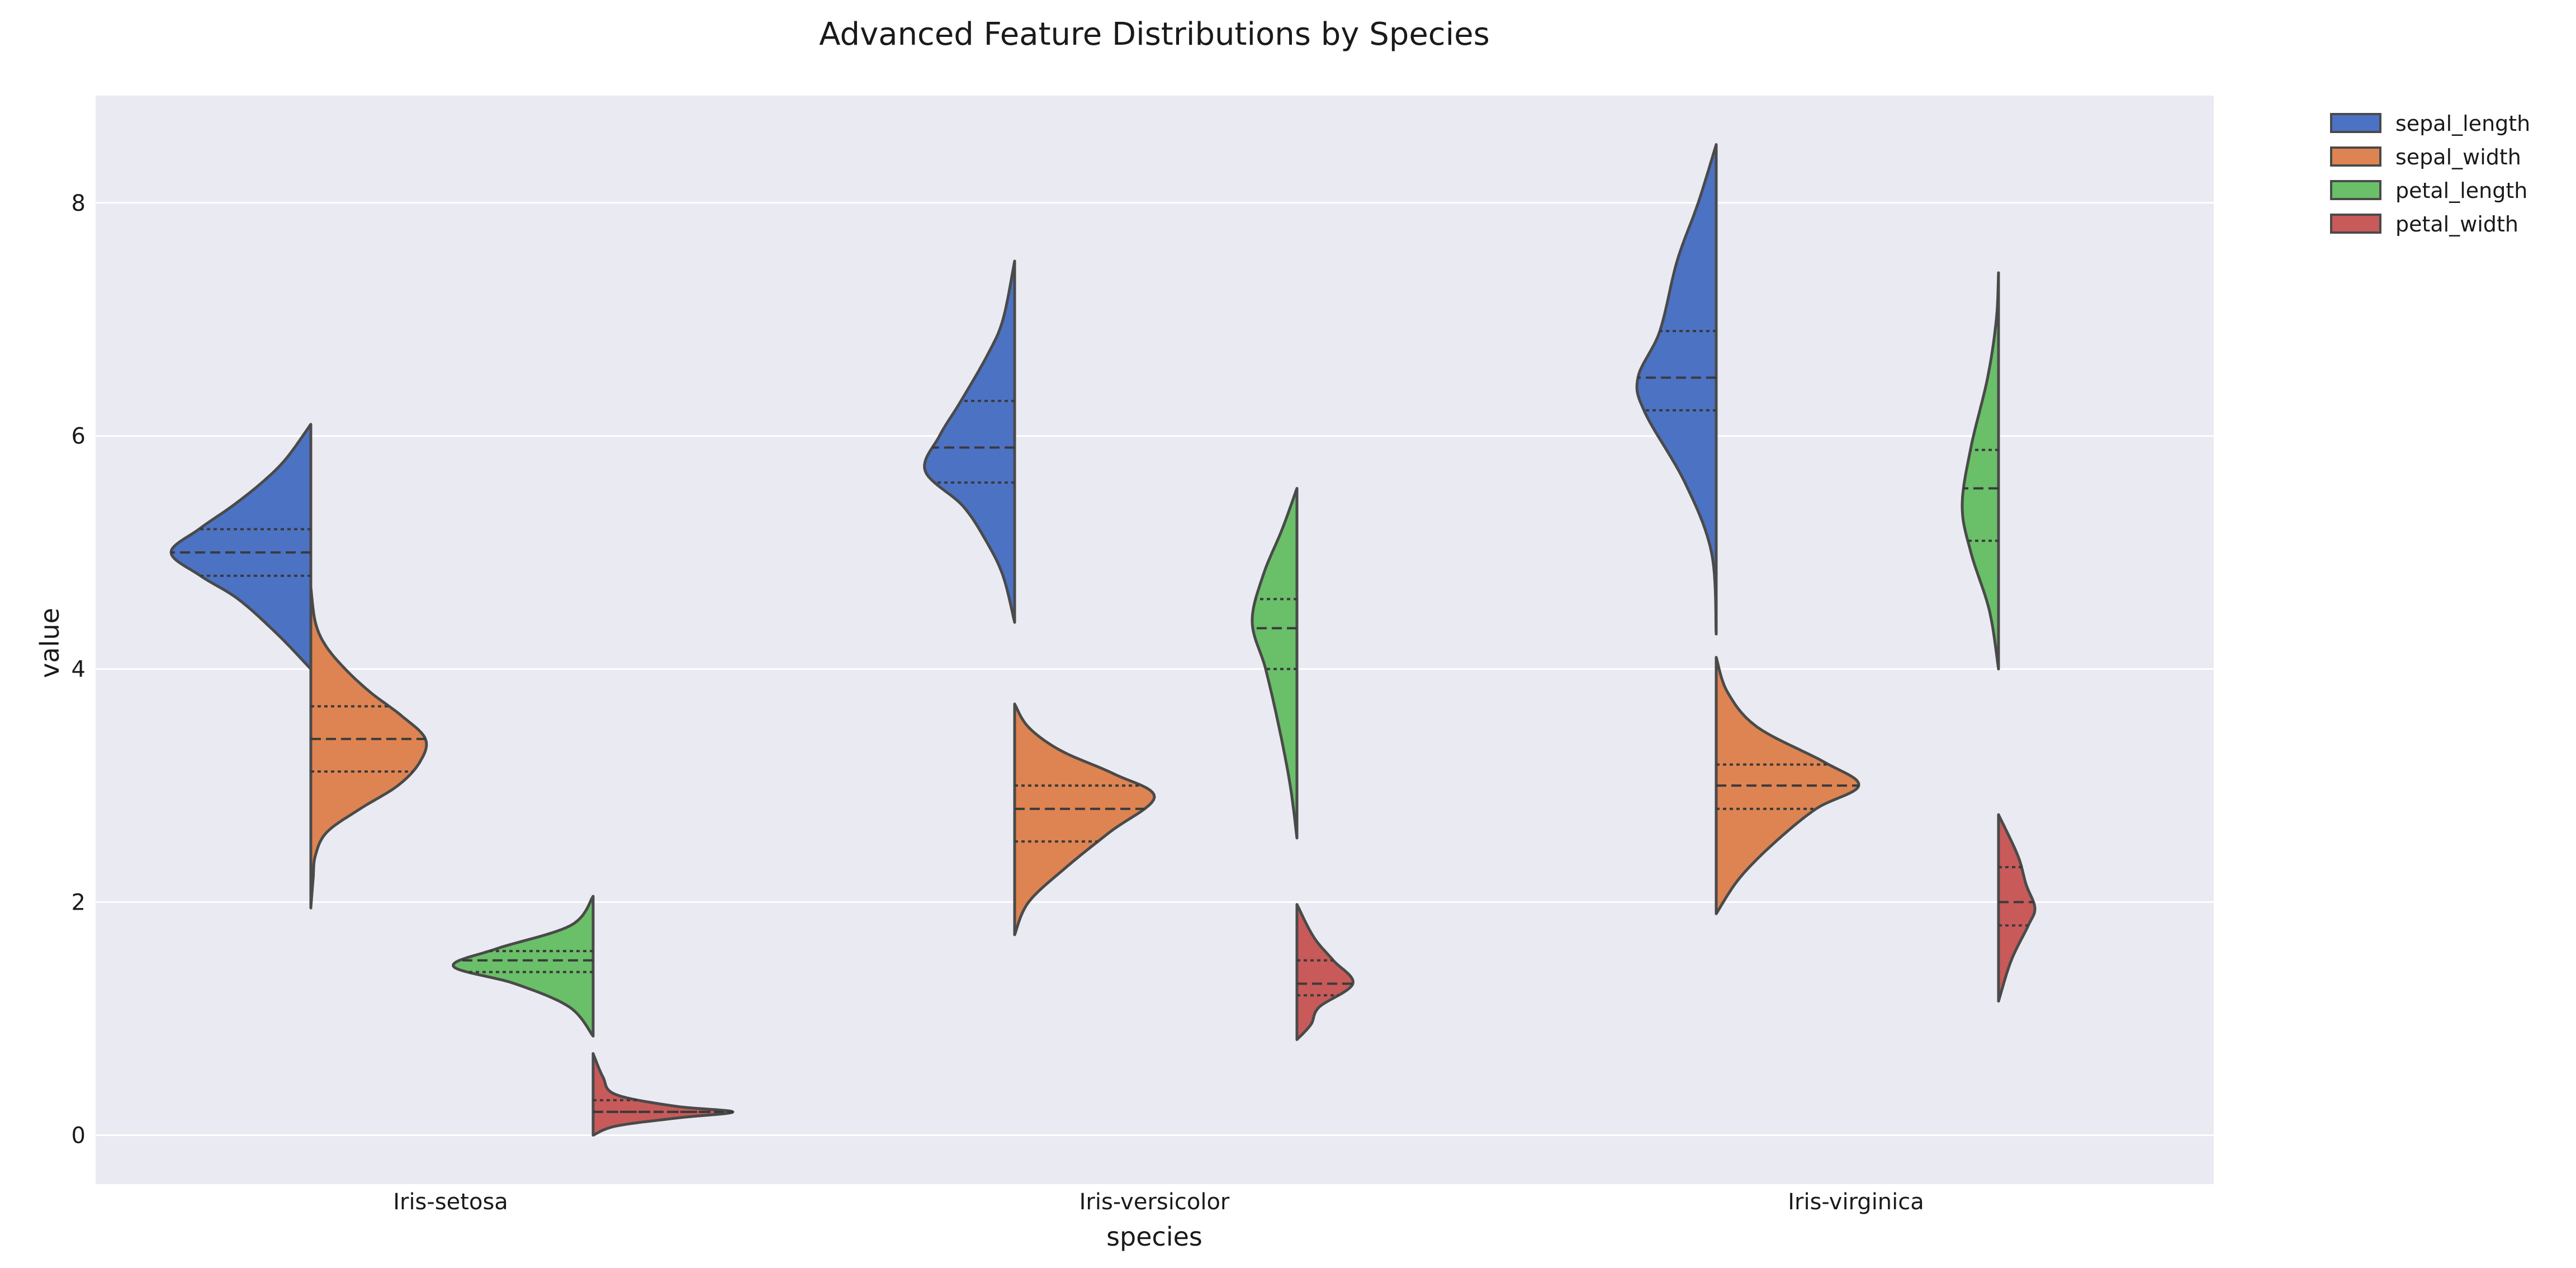 Image resolution: width=2576 pixels, height=1268 pixels. I want to click on violin-iris-setosa-sepal-length, so click(241, 547).